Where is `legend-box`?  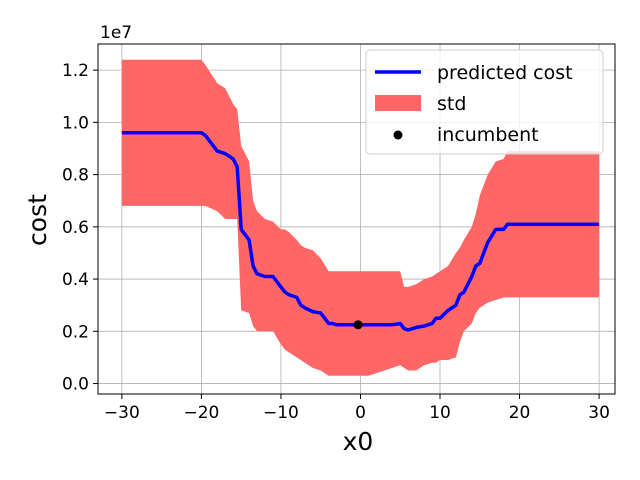
legend-box is located at coordinates (484, 102).